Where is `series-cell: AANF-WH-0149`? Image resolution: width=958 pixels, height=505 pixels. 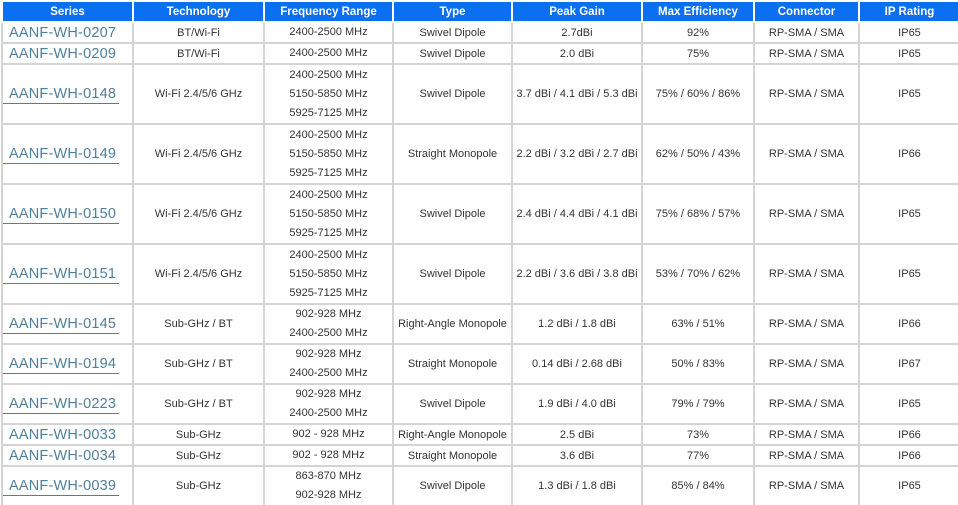 series-cell: AANF-WH-0149 is located at coordinates (67, 154).